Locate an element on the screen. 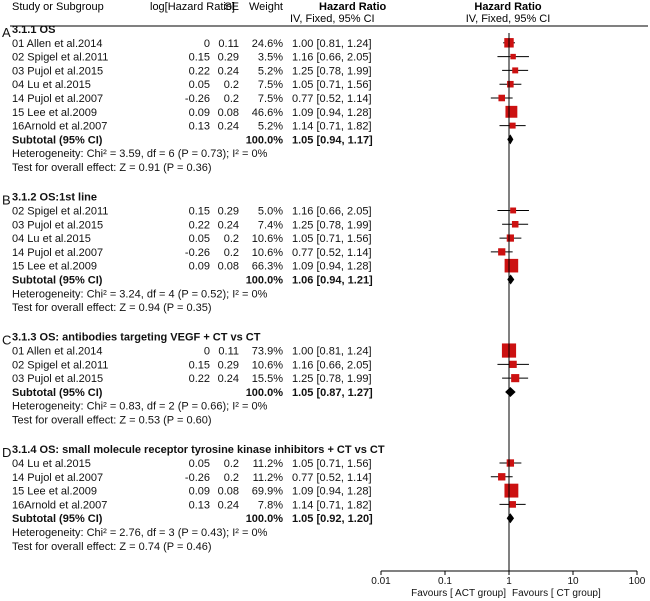  study-weight: 7.4% is located at coordinates (270, 225).